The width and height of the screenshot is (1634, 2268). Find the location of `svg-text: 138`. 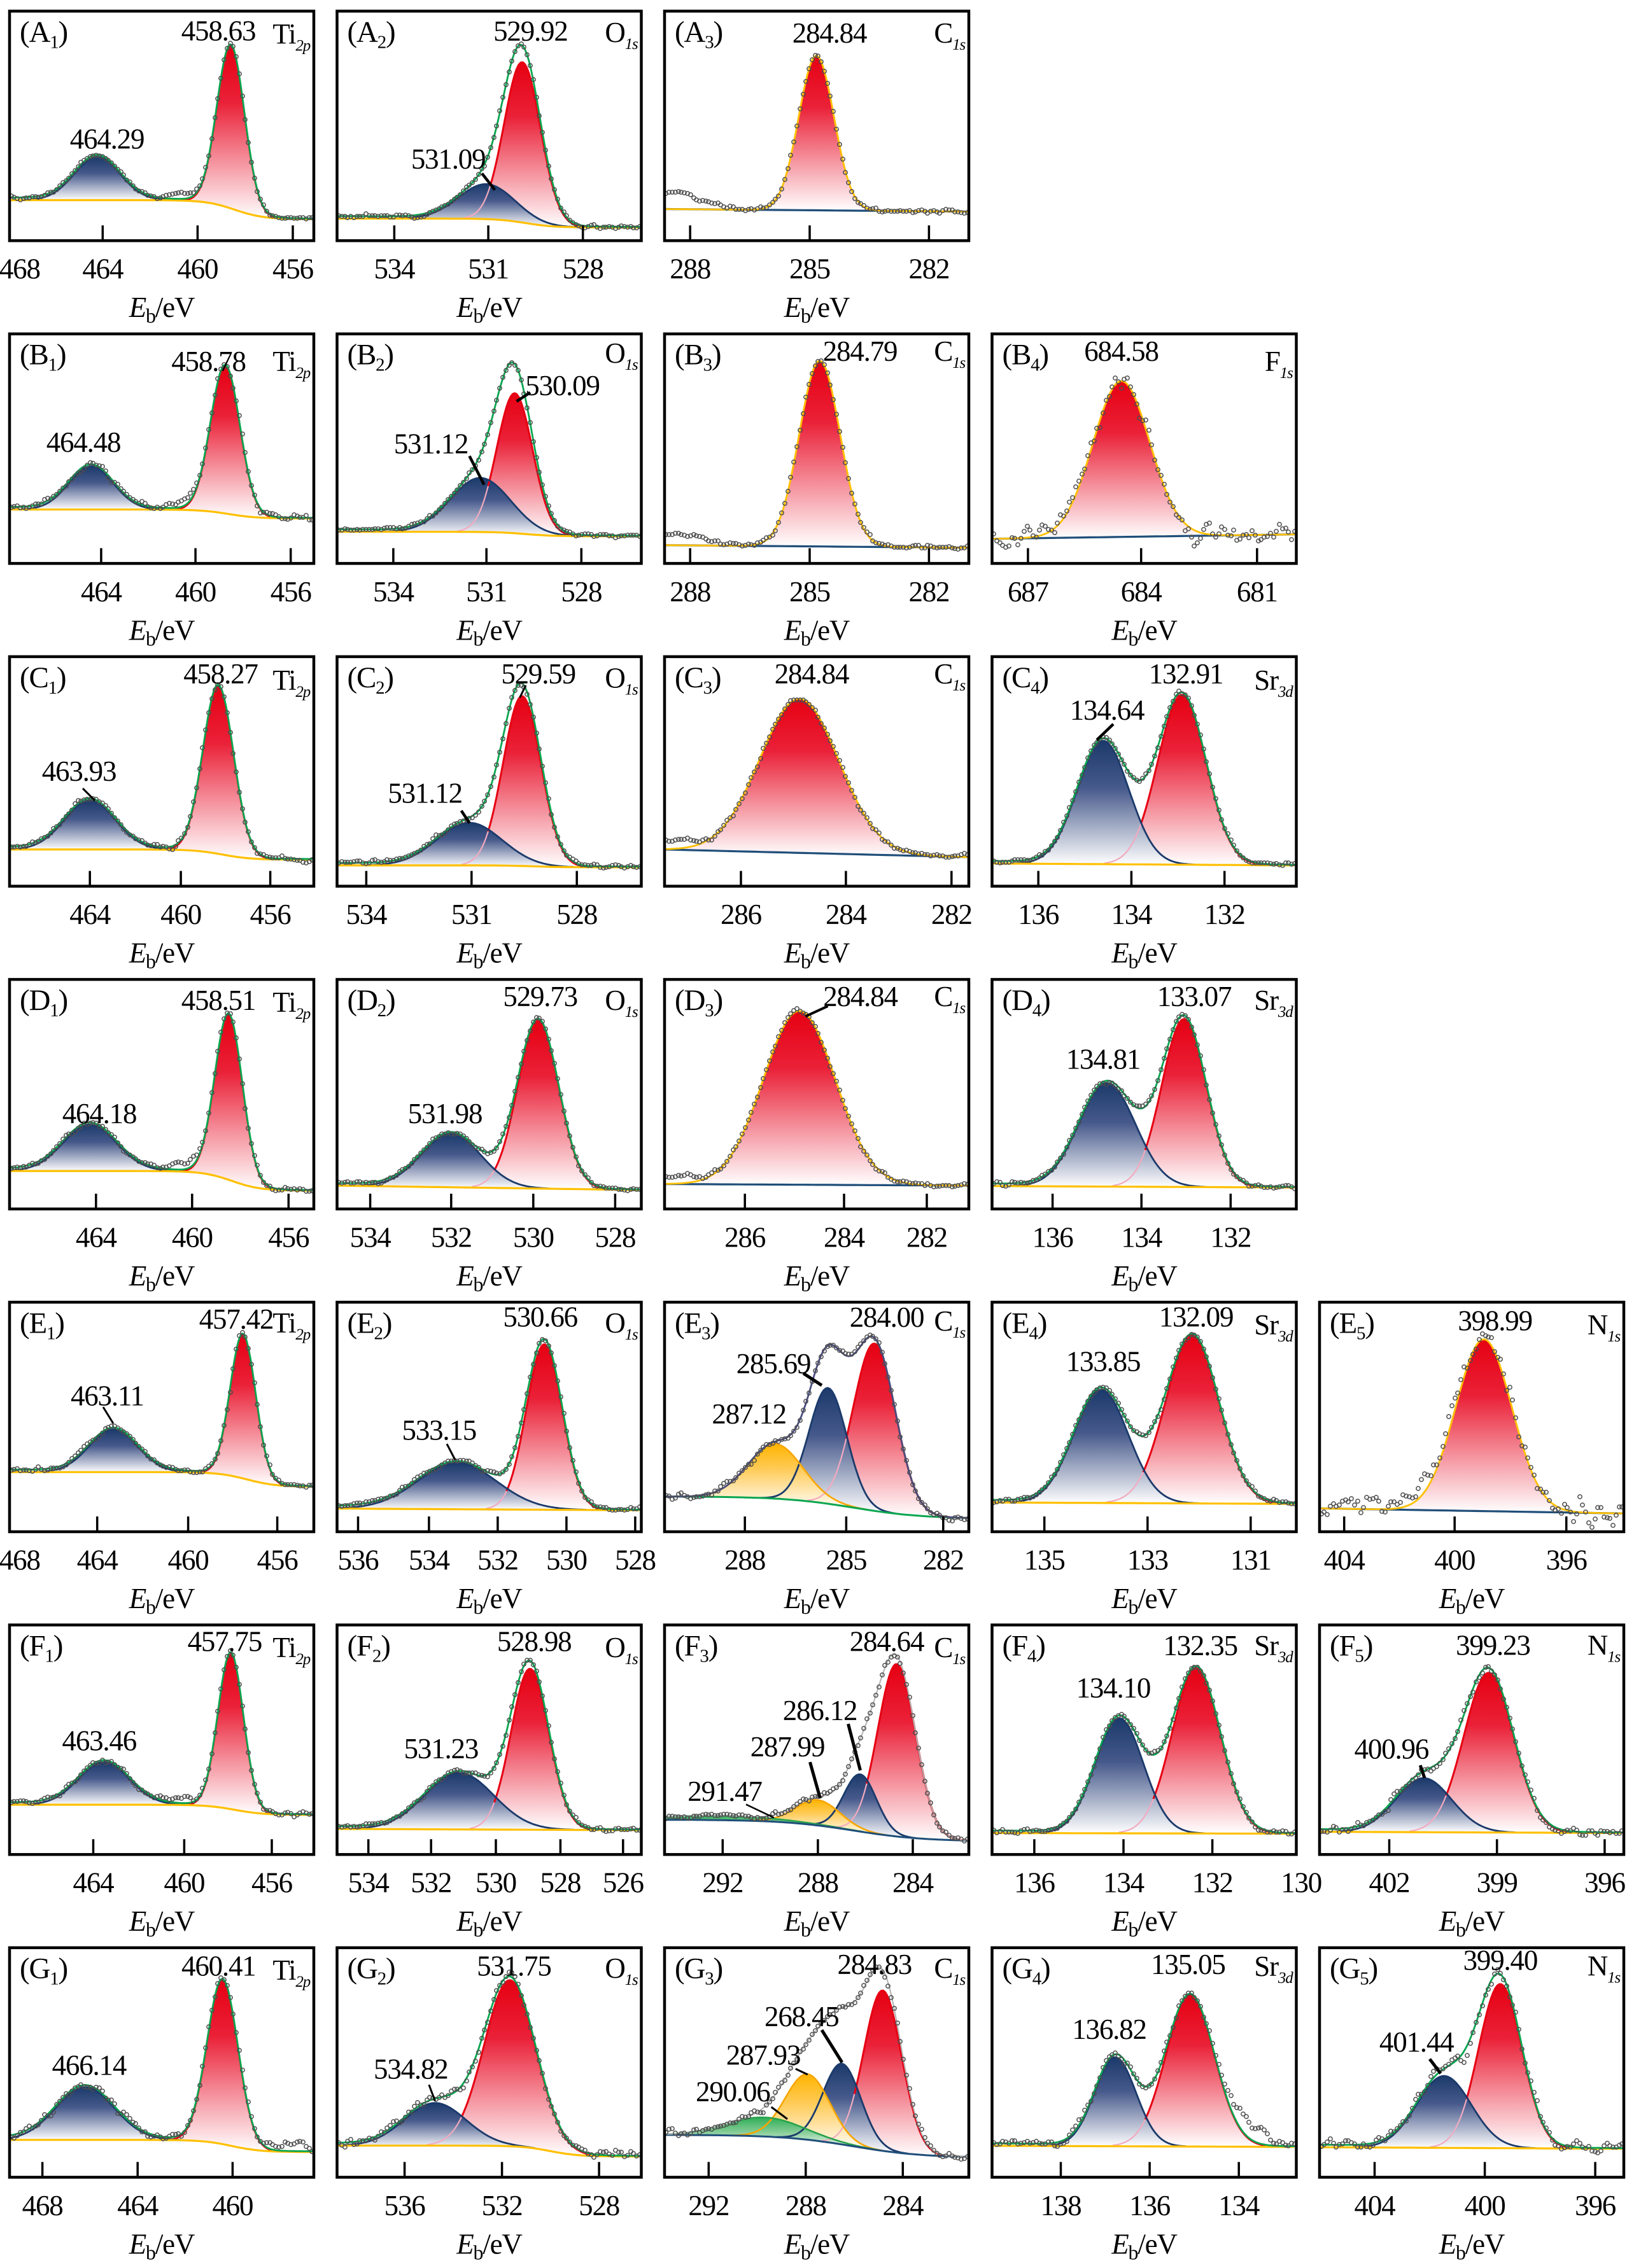

svg-text: 138 is located at coordinates (1061, 2206).